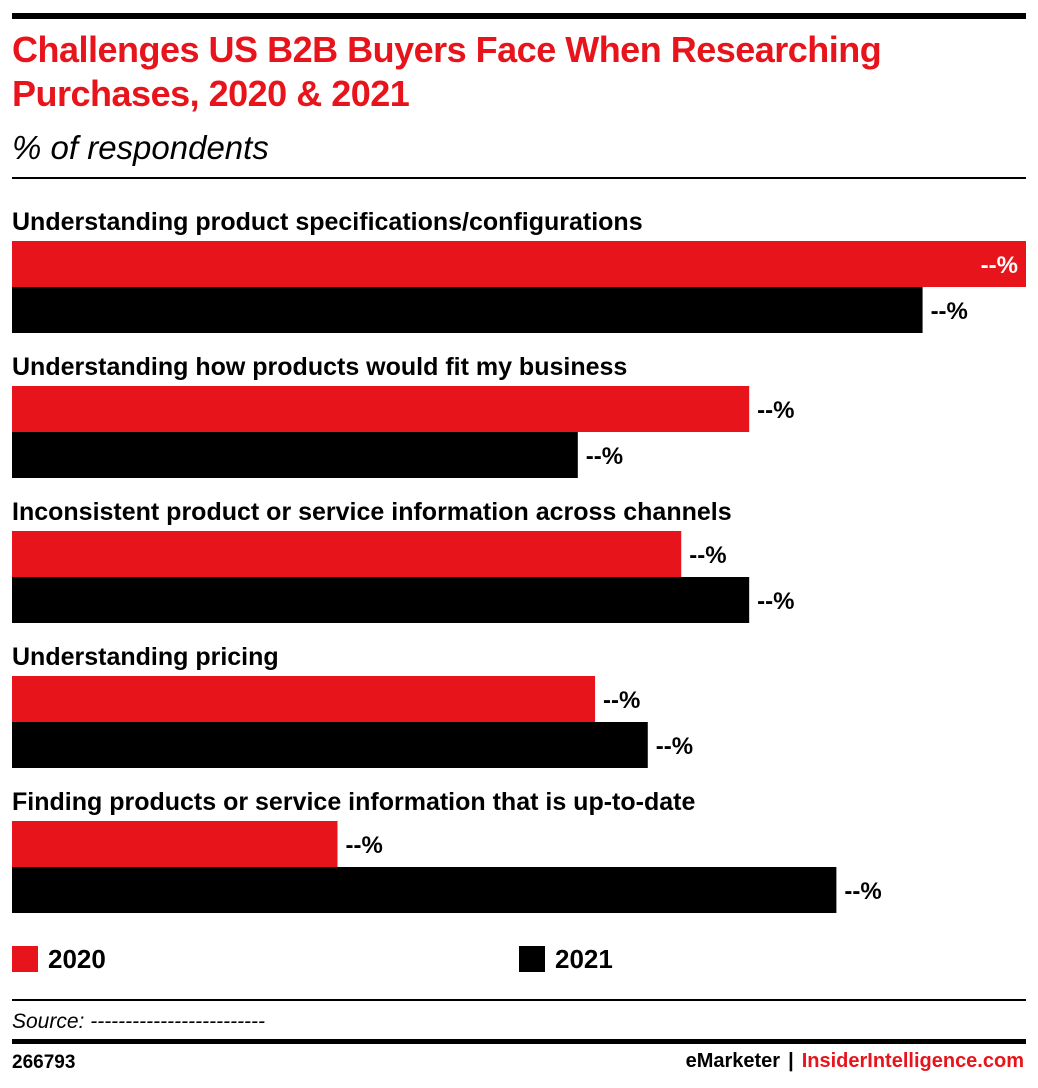  Describe the element at coordinates (912, 1061) in the screenshot. I see `brand-insider-intelligence: InsiderIntelligence.com` at that location.